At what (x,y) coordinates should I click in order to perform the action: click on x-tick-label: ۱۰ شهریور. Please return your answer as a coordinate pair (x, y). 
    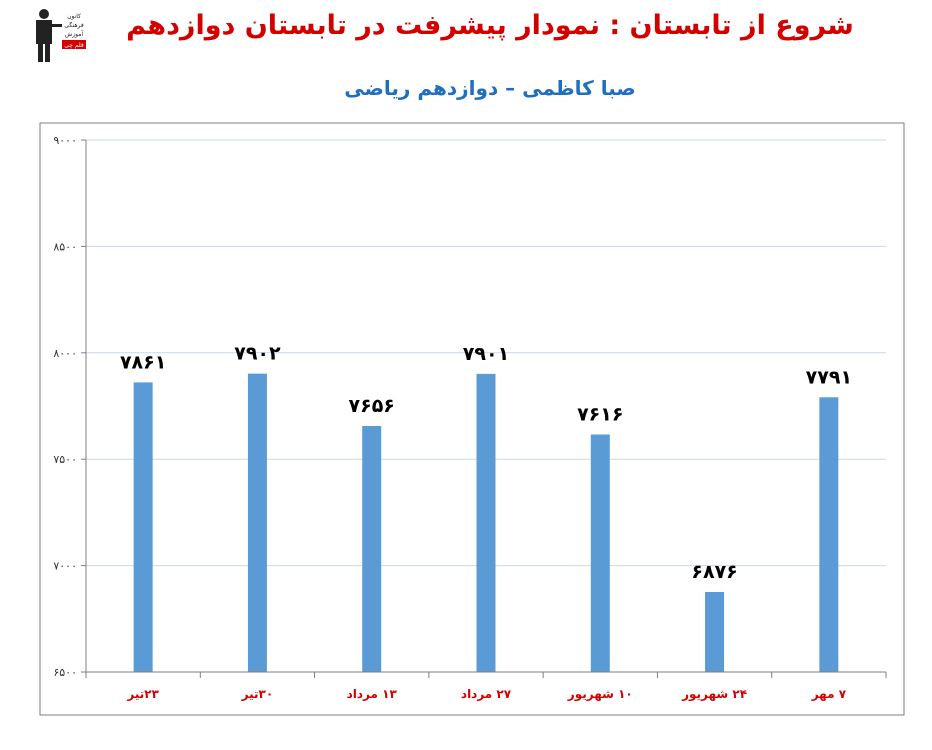
    Looking at the image, I should click on (600, 694).